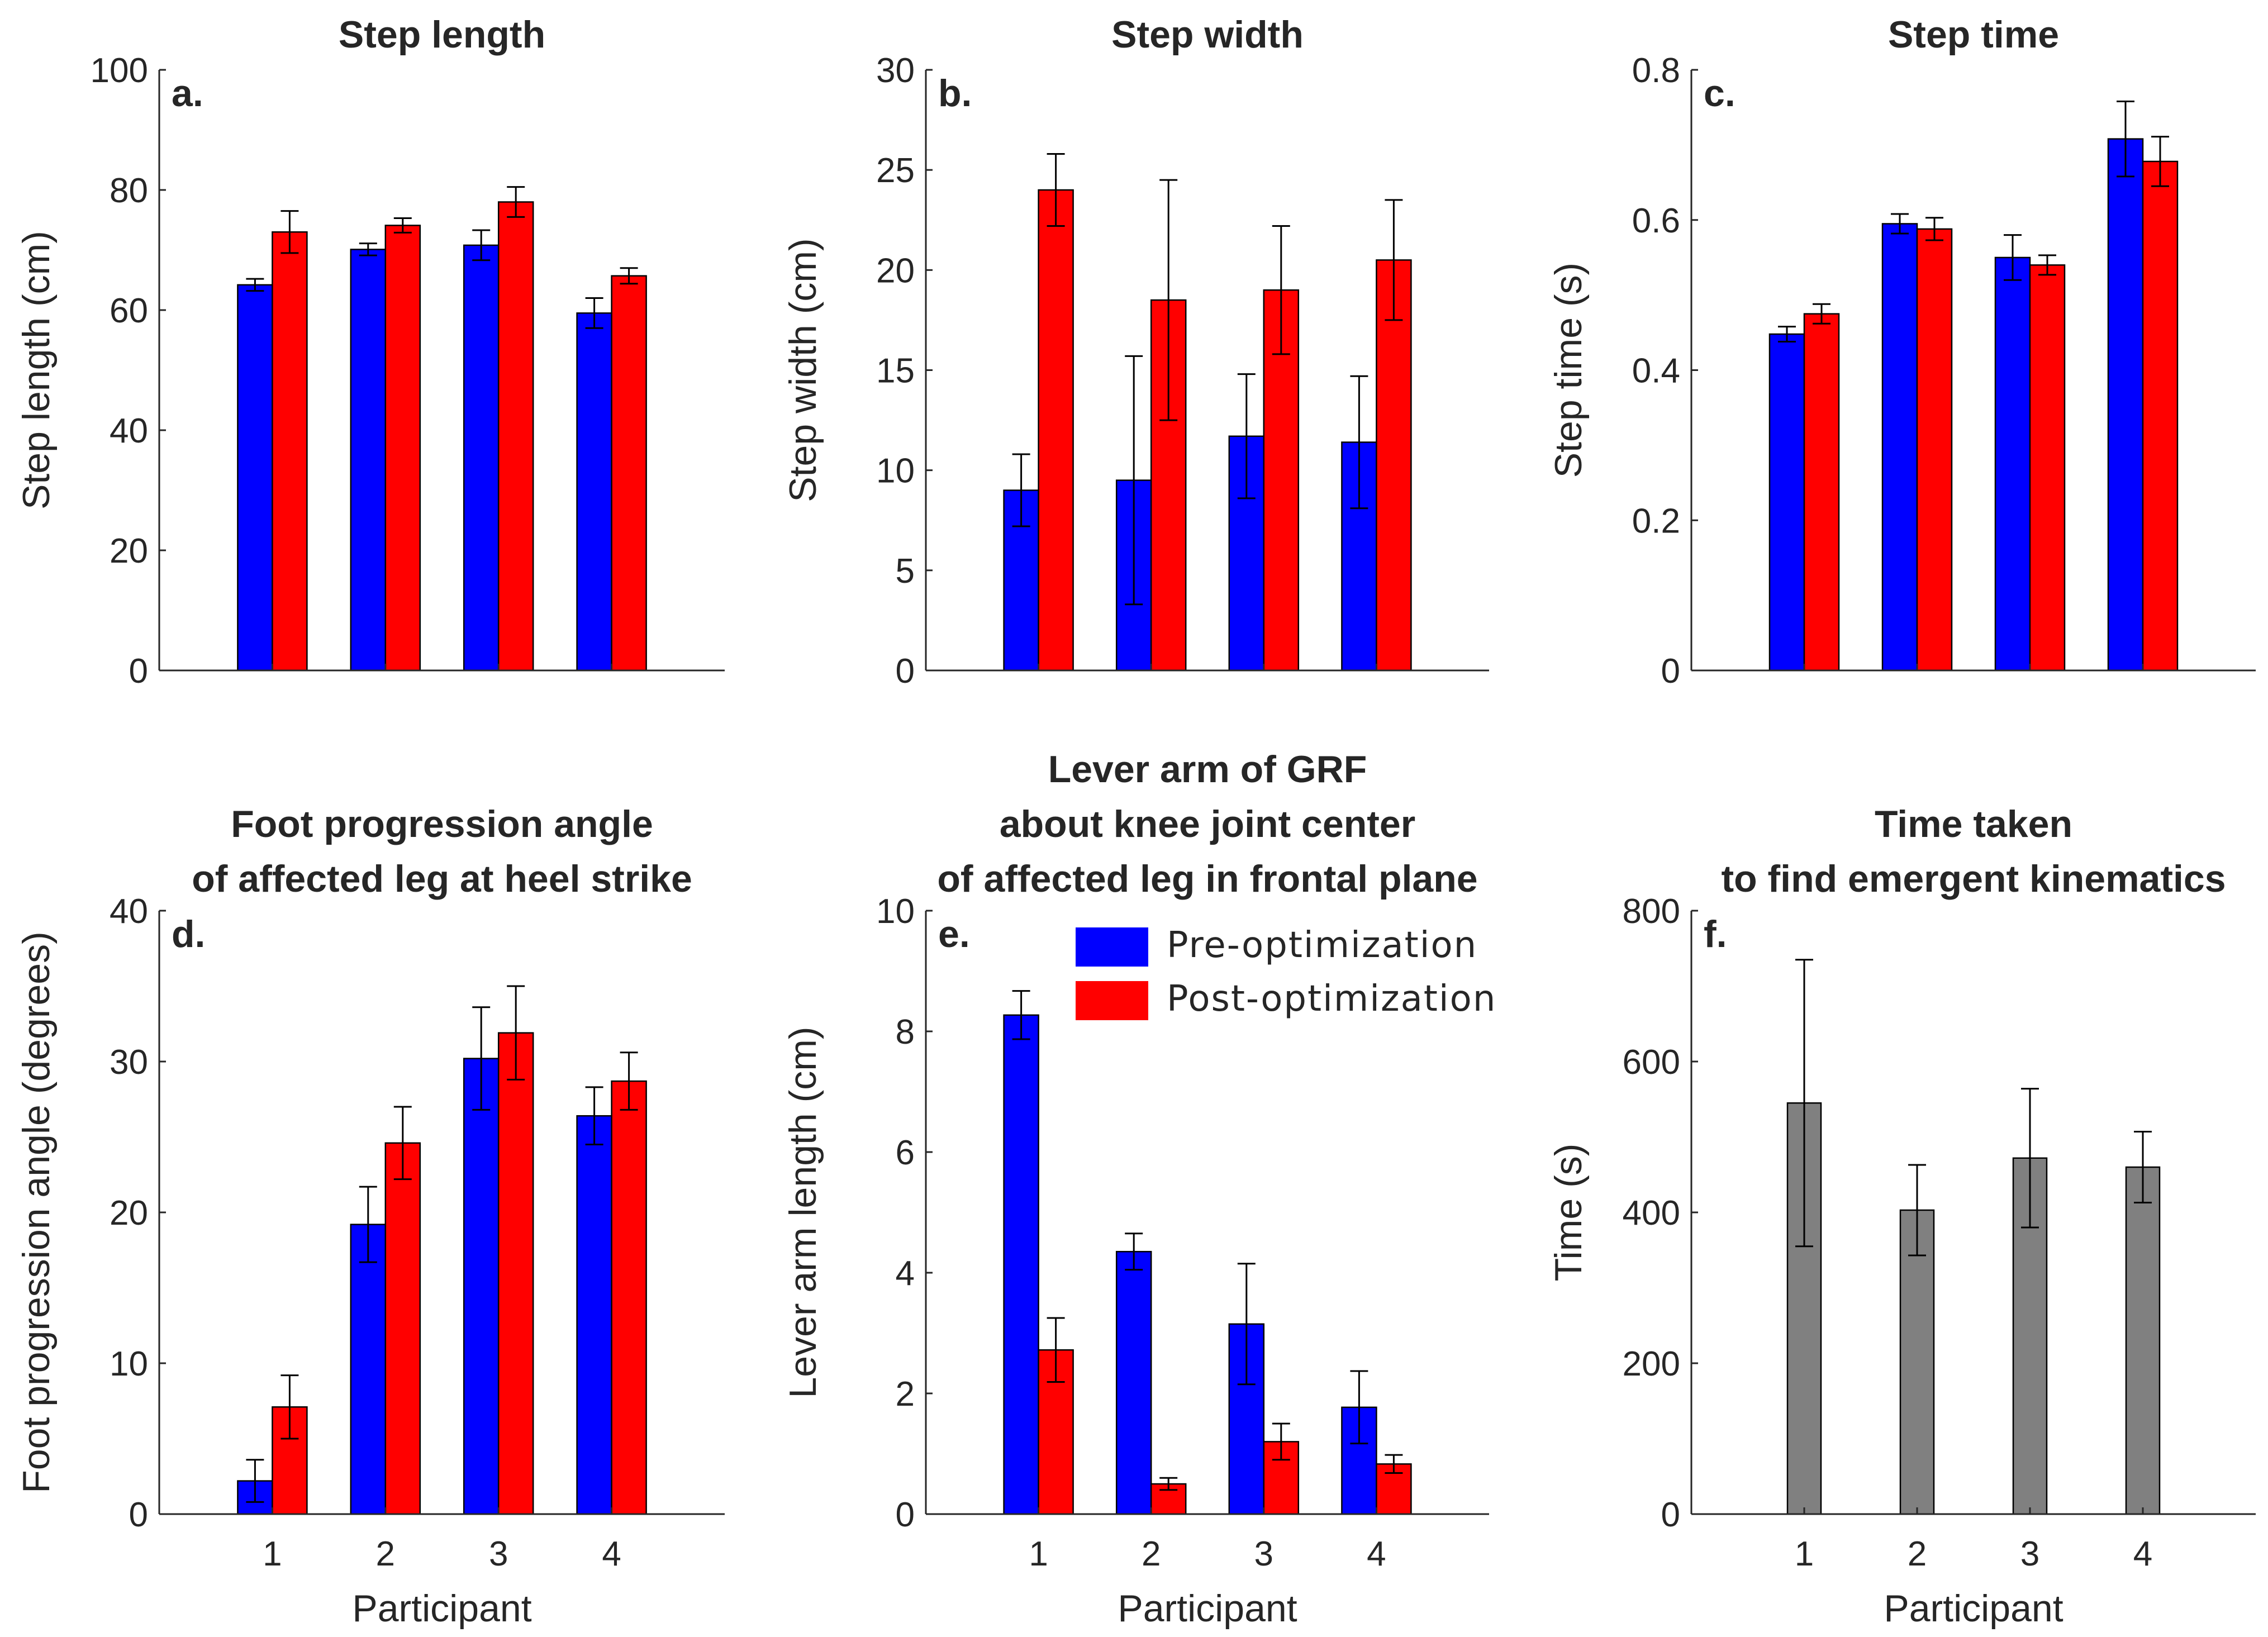  I want to click on panel-label: f., so click(1715, 934).